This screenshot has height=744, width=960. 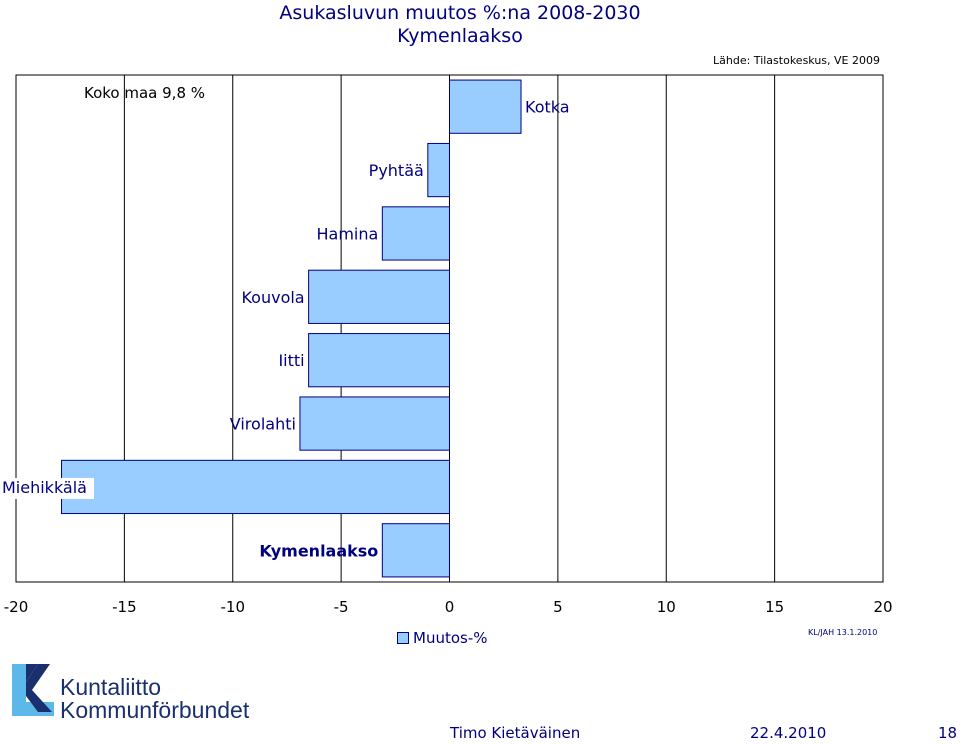 I want to click on chart-title-line2: Kymenlaakso, so click(x=460, y=36).